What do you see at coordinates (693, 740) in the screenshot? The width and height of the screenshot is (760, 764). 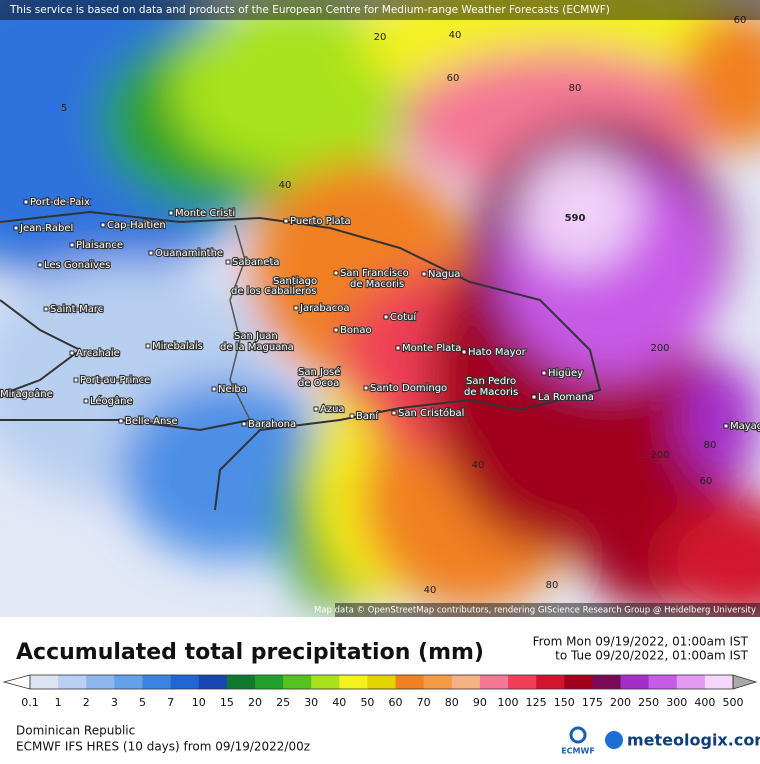 I see `meteologix-logo: meteologix.com` at bounding box center [693, 740].